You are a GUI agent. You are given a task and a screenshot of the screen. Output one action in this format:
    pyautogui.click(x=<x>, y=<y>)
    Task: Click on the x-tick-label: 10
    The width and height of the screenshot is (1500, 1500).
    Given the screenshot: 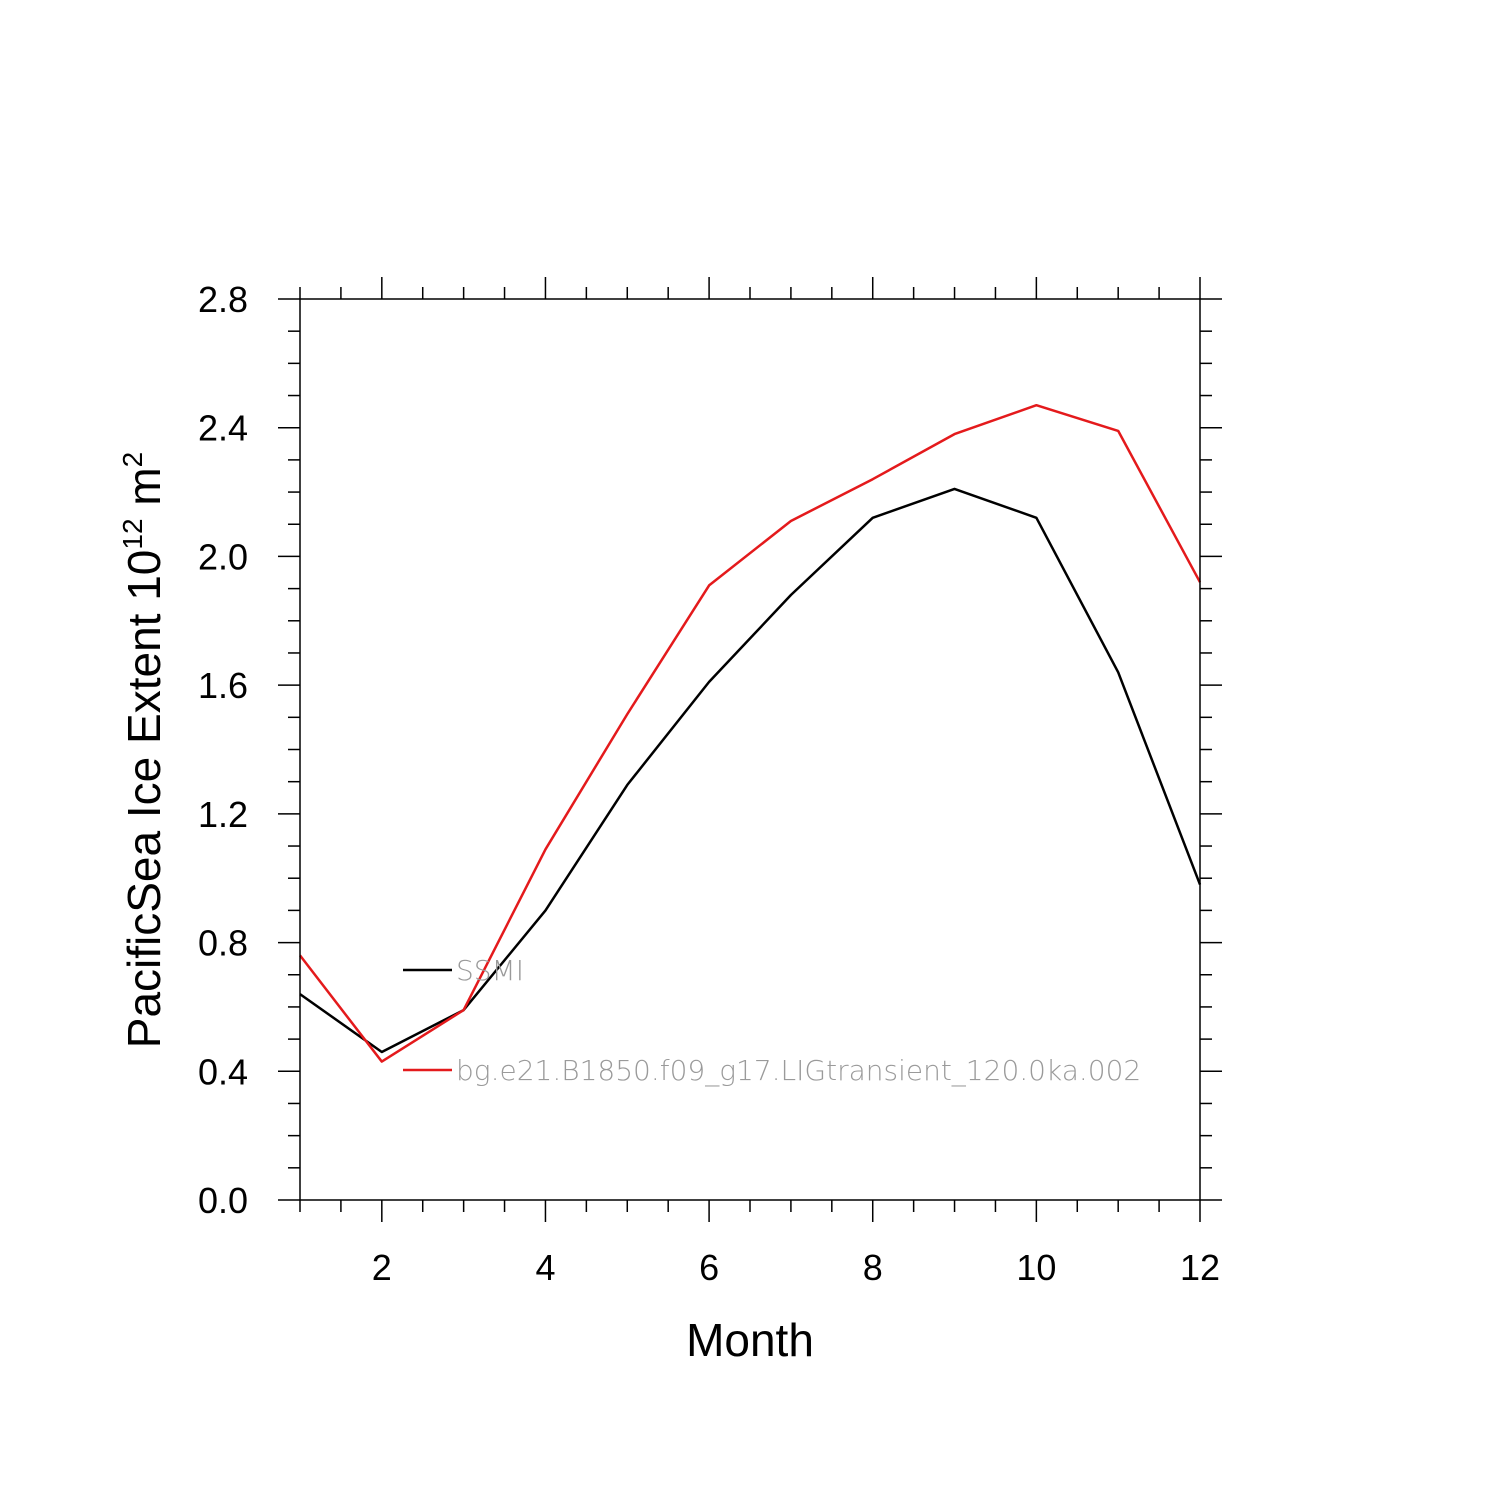 What is the action you would take?
    pyautogui.click(x=1036, y=1267)
    